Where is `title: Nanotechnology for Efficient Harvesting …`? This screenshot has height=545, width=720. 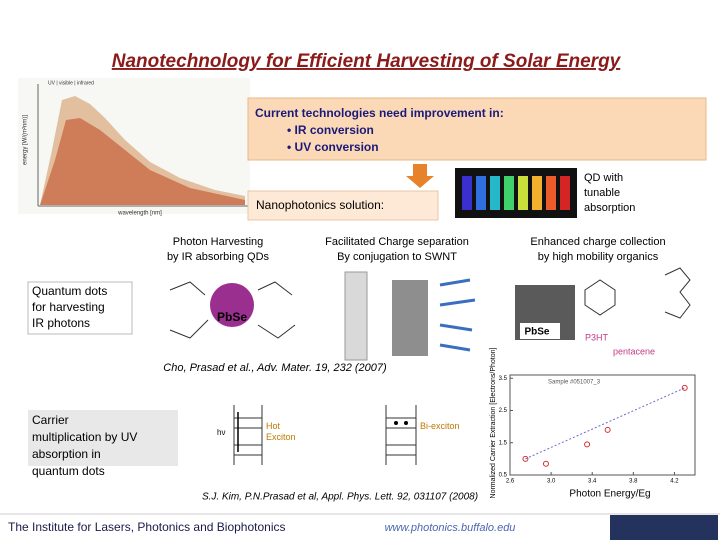 title: Nanotechnology for Efficient Harvesting … is located at coordinates (367, 61).